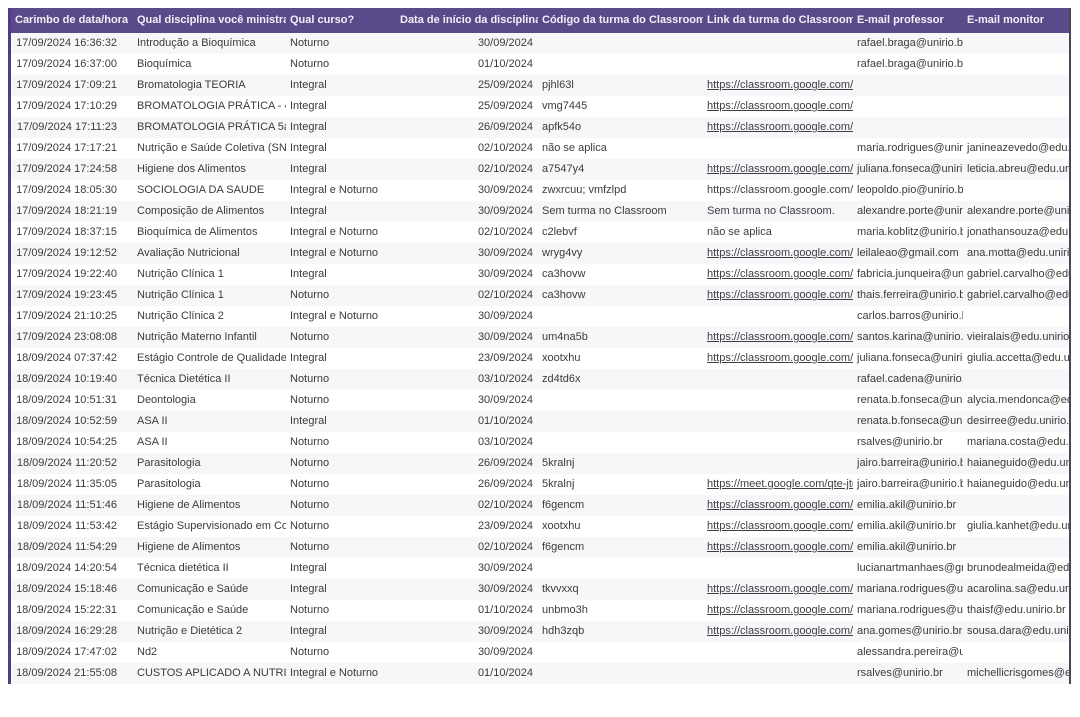 This screenshot has width=1080, height=717. What do you see at coordinates (900, 20) in the screenshot?
I see `column-header-professor: E-mail professor` at bounding box center [900, 20].